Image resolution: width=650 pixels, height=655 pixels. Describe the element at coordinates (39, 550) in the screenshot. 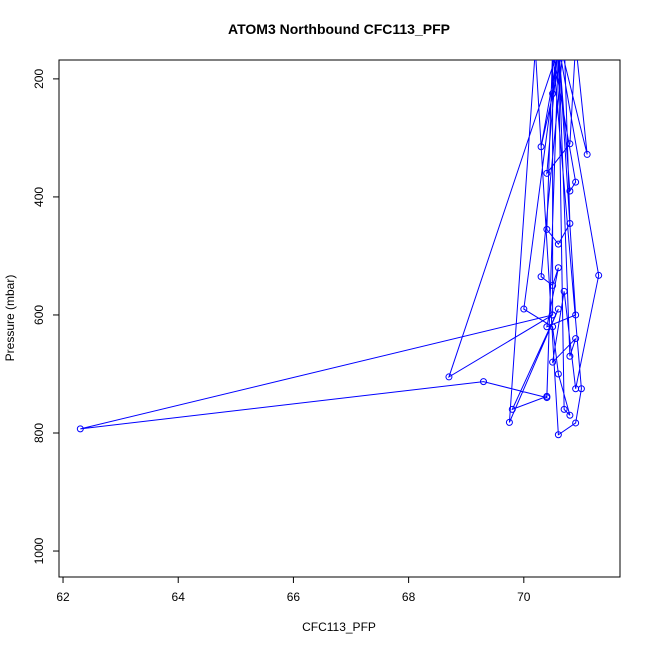

I see `y-tick-label: 1000` at that location.